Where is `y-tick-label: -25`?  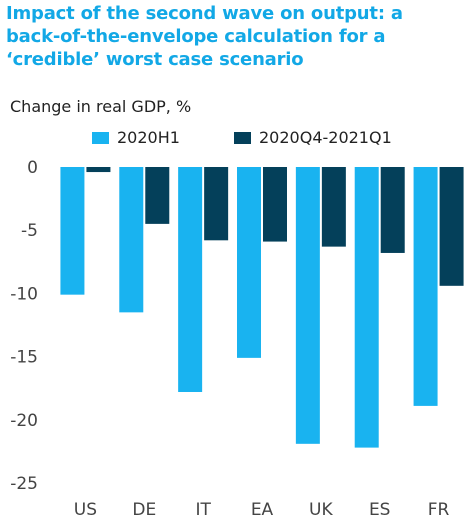 y-tick-label: -25 is located at coordinates (24, 484).